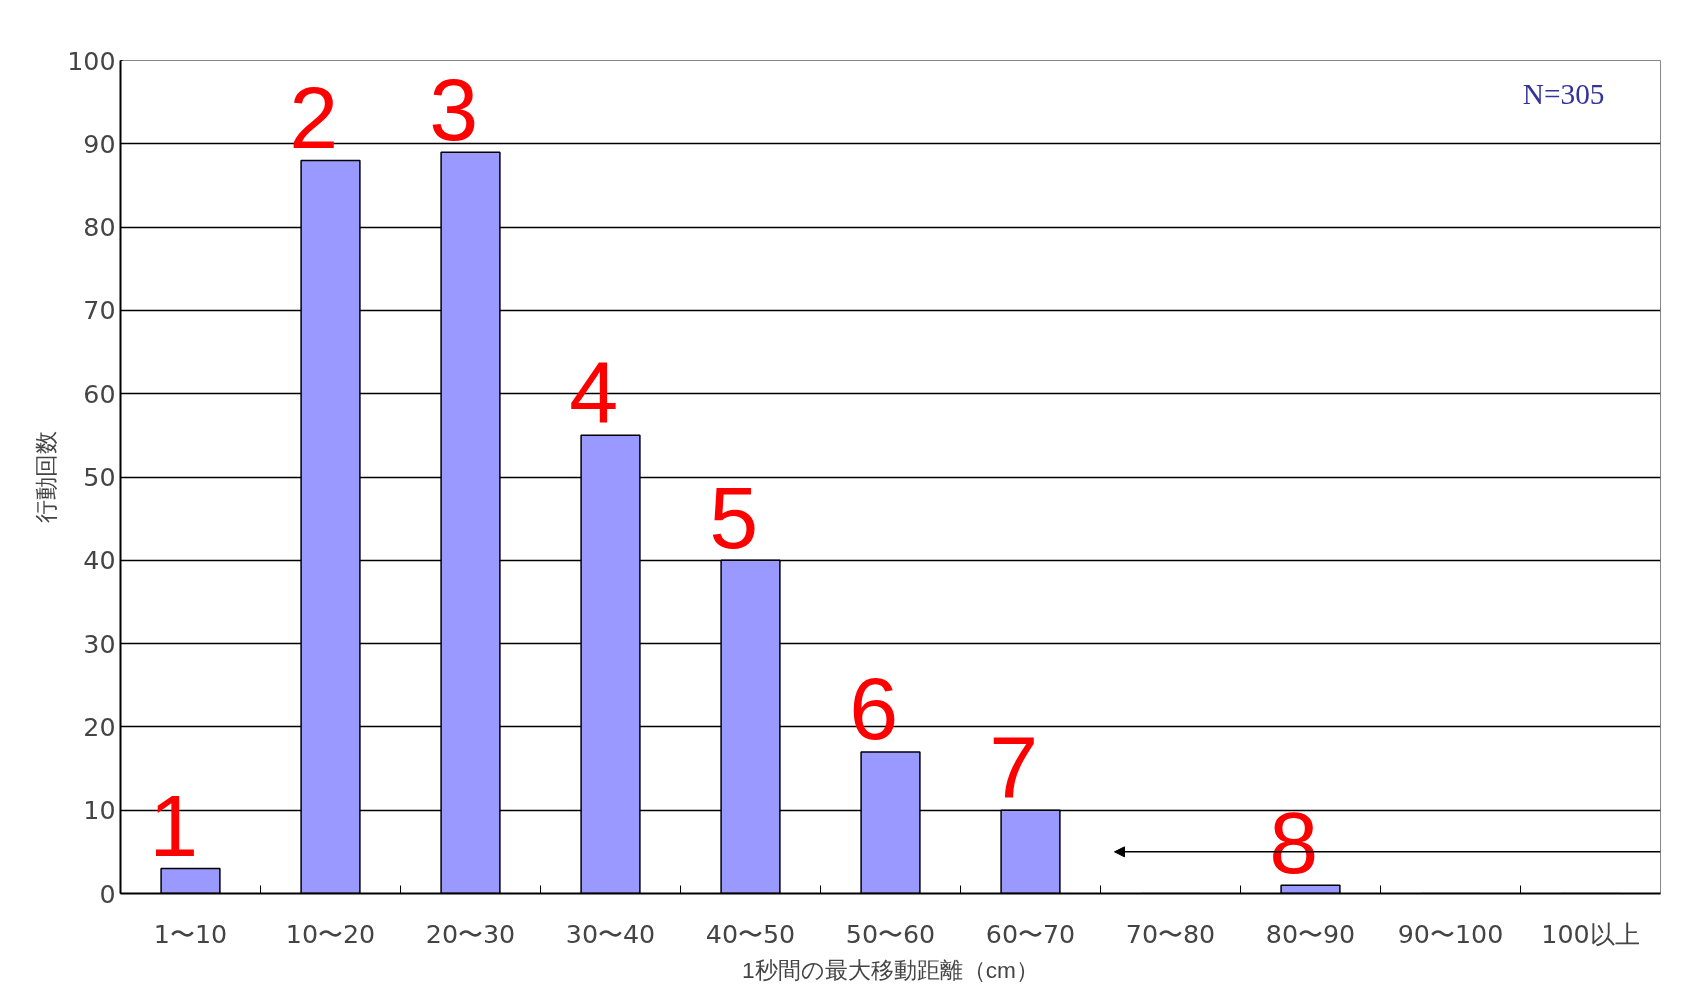 The width and height of the screenshot is (1690, 991). Describe the element at coordinates (99, 310) in the screenshot. I see `y-tick-label: 70` at that location.